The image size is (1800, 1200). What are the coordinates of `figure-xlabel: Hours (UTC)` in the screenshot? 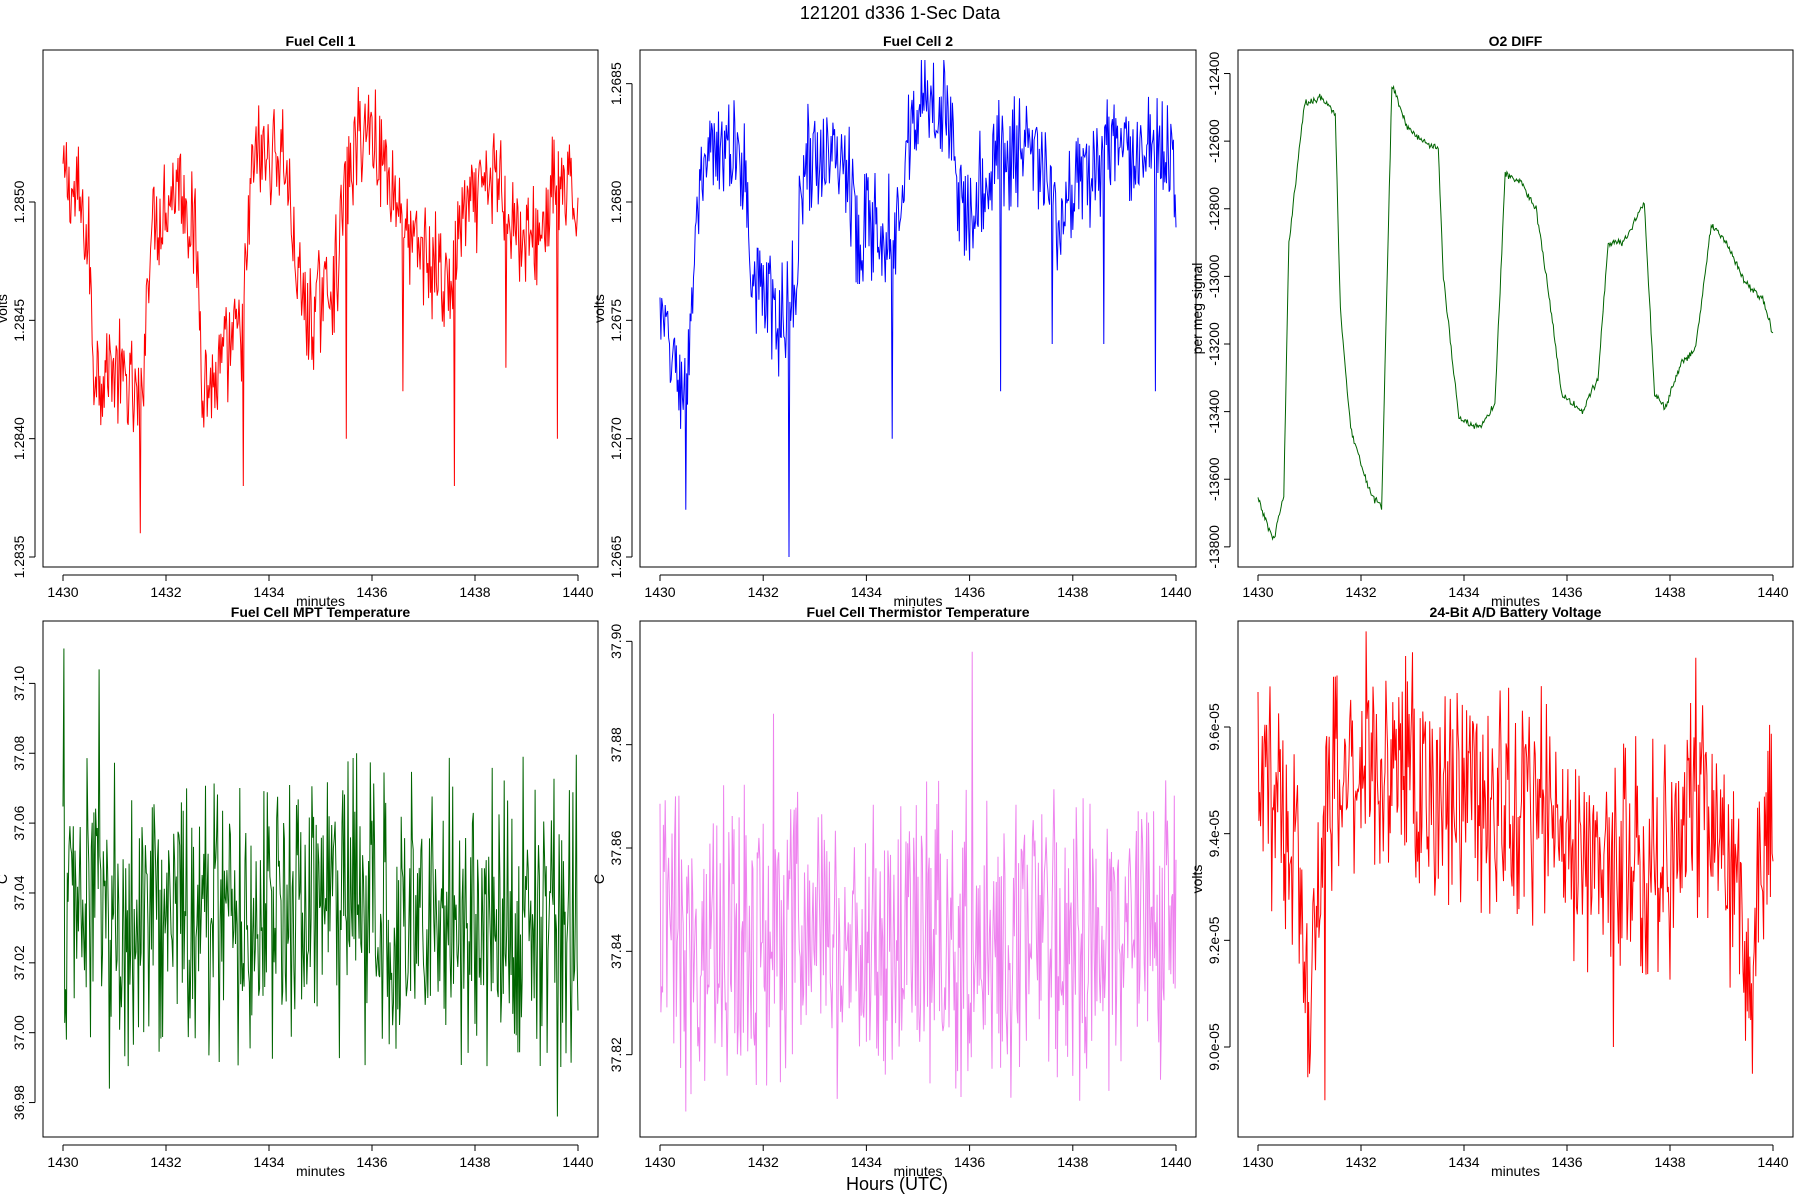 It's located at (897, 1184).